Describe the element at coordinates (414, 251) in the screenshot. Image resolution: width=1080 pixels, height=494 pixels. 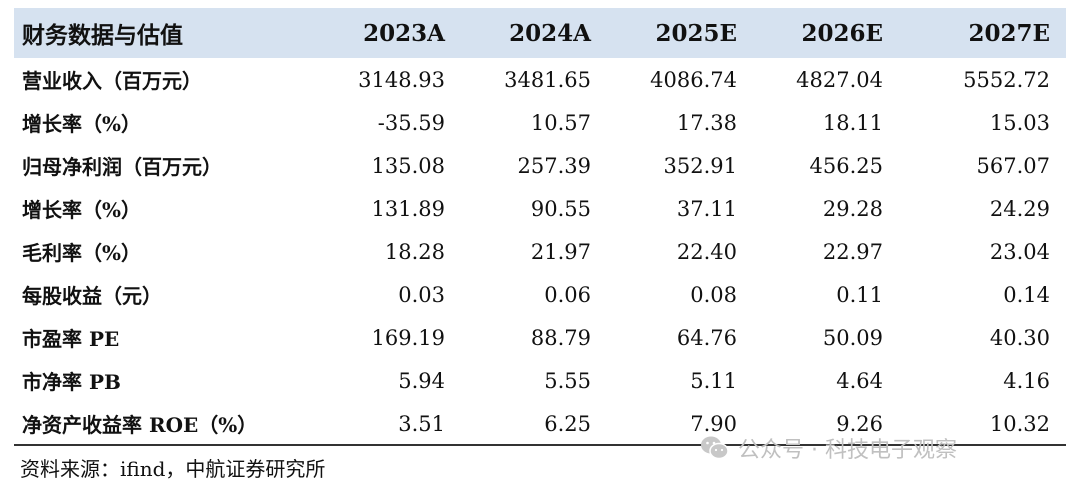
I see `table-cell: 18.28` at that location.